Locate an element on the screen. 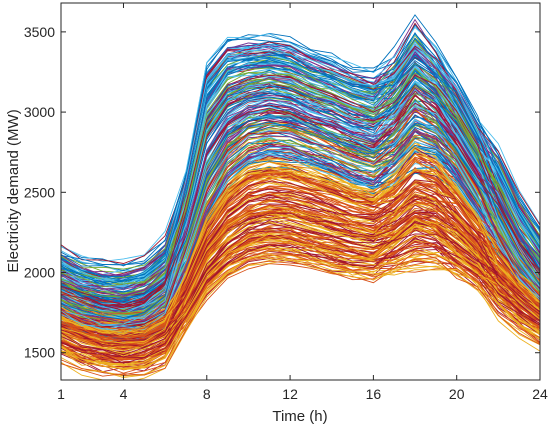 The image size is (550, 429). x-axis-label: Time (h) is located at coordinates (299, 416).